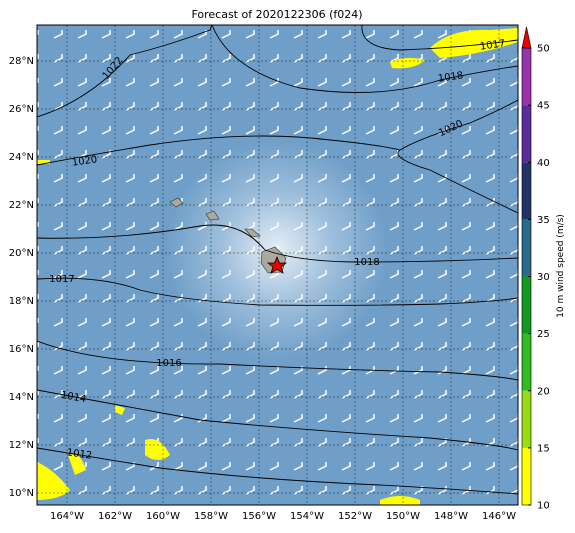  I want to click on contour-label: 1016, so click(168, 363).